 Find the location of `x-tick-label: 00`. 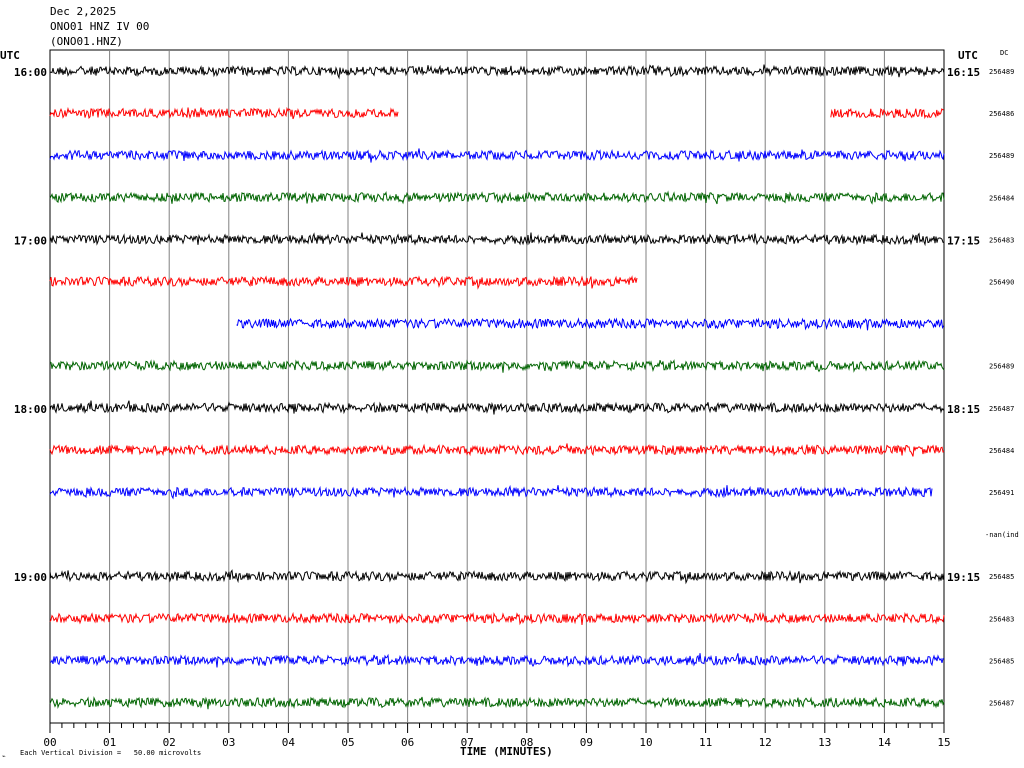

x-tick-label: 00 is located at coordinates (49, 742).